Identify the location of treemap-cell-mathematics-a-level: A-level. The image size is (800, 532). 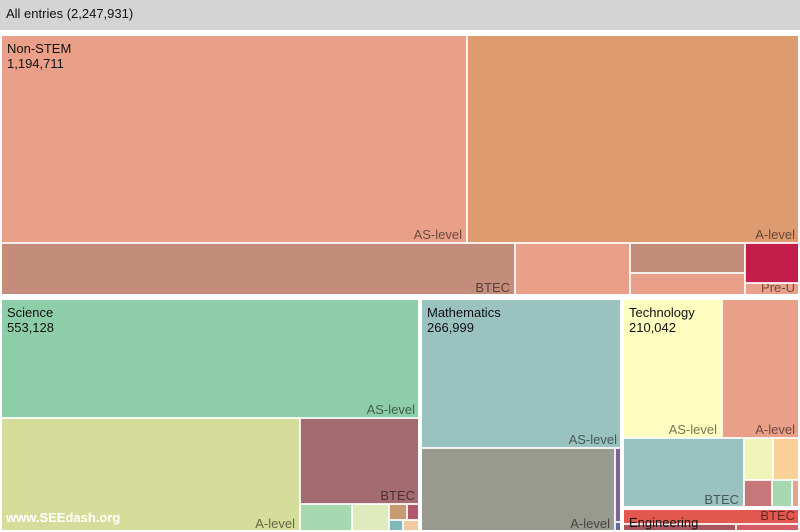
(517, 490).